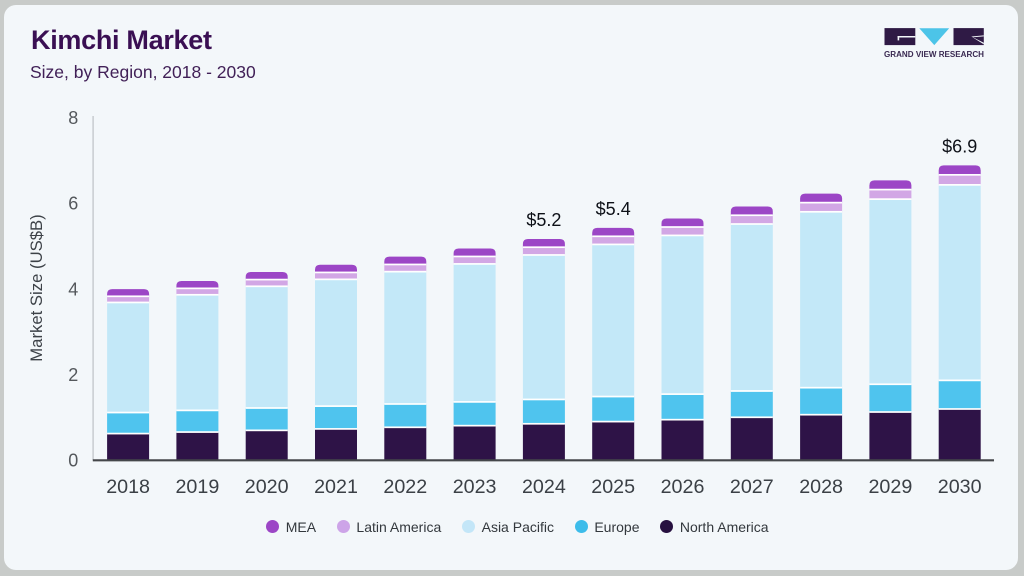 Image resolution: width=1024 pixels, height=576 pixels. What do you see at coordinates (752, 487) in the screenshot?
I see `svg-text: 2027` at bounding box center [752, 487].